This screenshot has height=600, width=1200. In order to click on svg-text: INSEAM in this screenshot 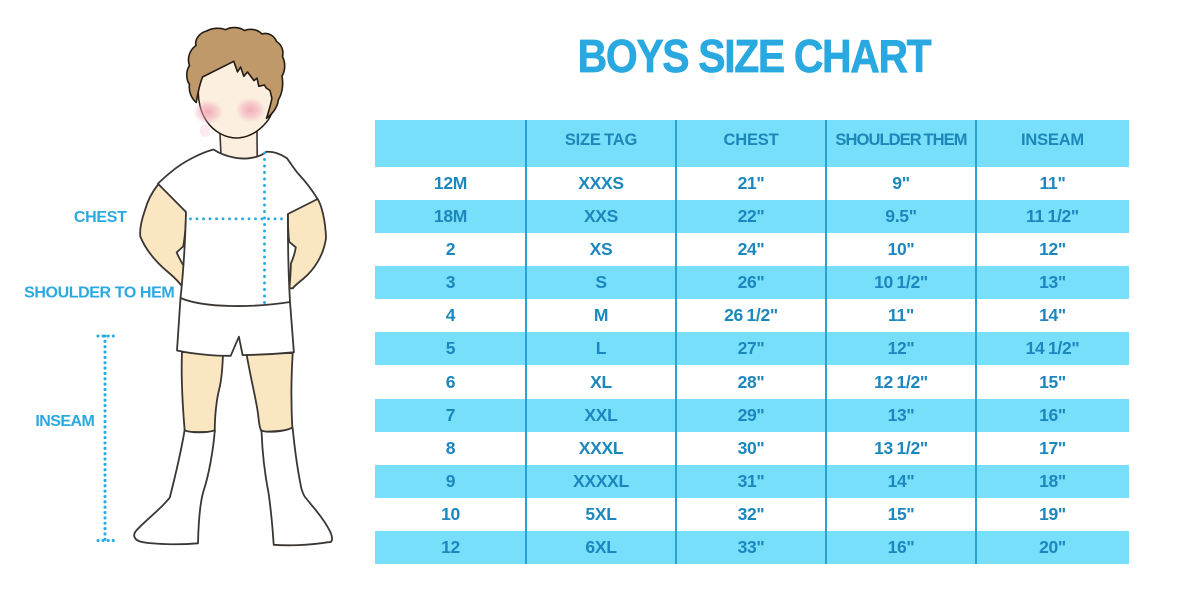, I will do `click(64, 421)`.